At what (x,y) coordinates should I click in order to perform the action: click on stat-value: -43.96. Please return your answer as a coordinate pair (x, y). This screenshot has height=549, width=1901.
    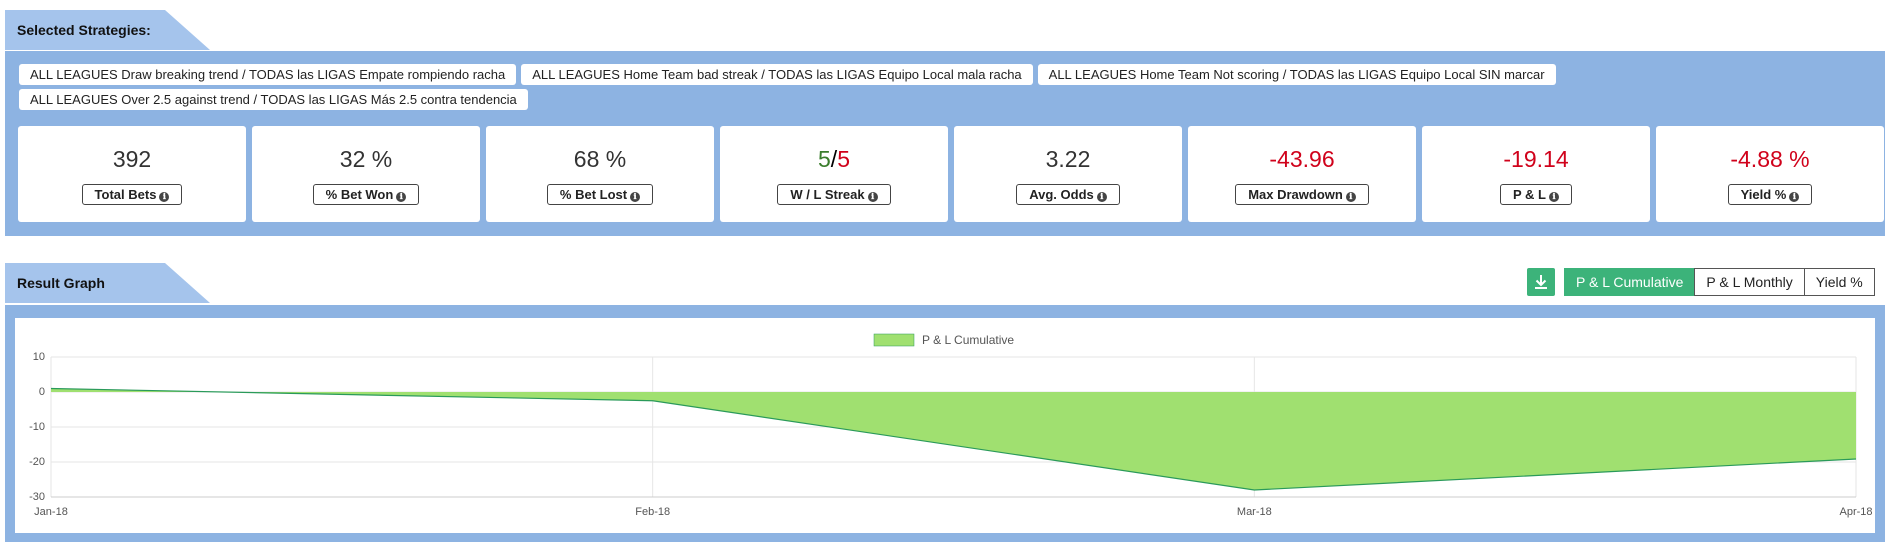
    Looking at the image, I should click on (1302, 161).